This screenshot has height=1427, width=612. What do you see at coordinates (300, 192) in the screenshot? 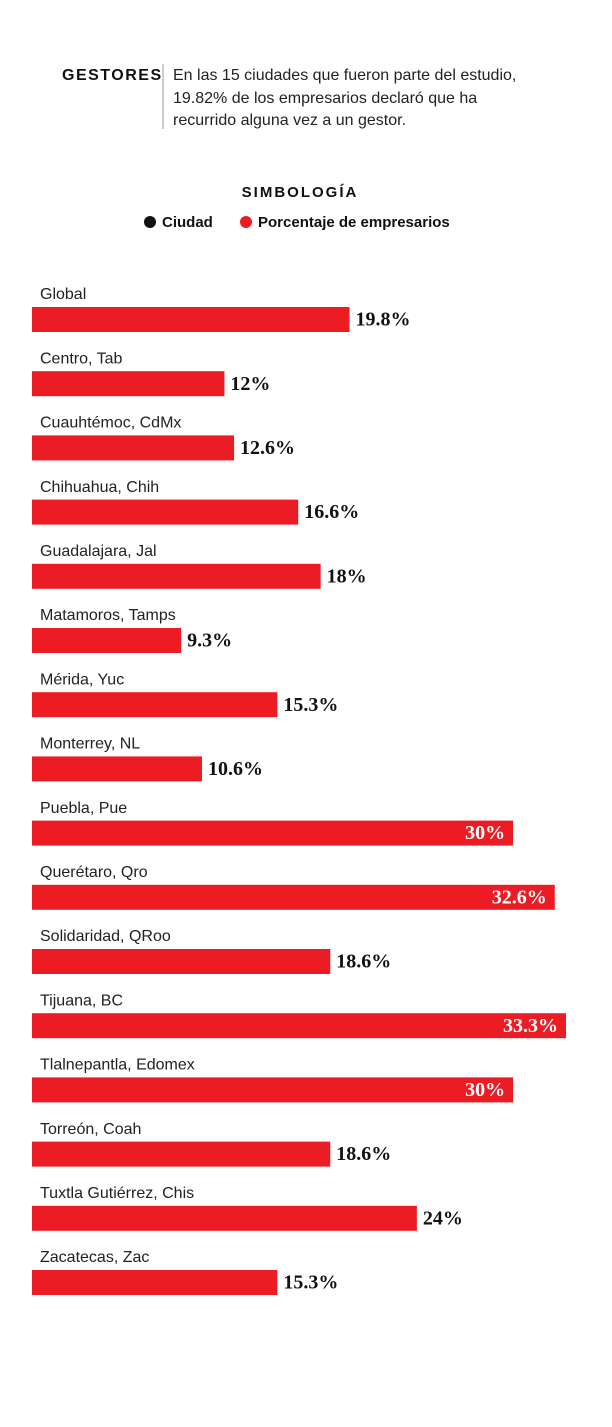
I see `legend-title: SIMBOLOGÍA` at bounding box center [300, 192].